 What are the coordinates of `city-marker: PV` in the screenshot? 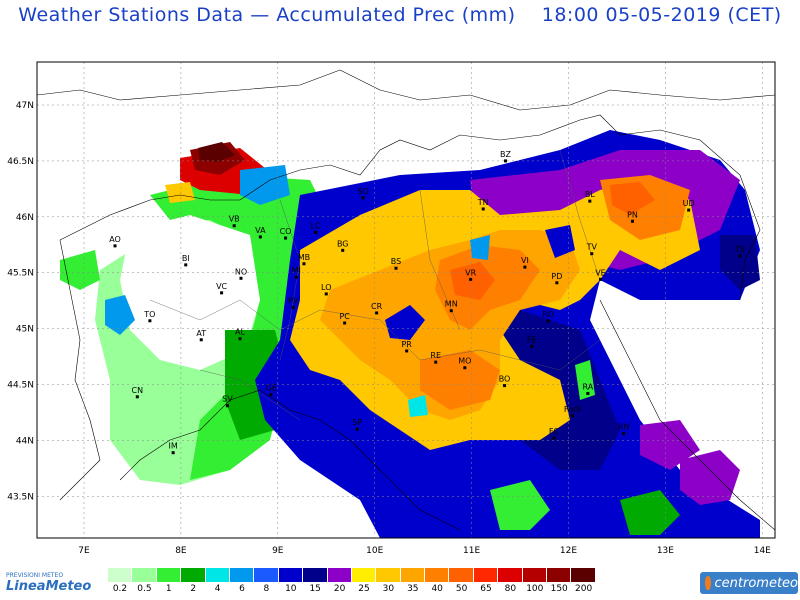 It's located at (293, 302).